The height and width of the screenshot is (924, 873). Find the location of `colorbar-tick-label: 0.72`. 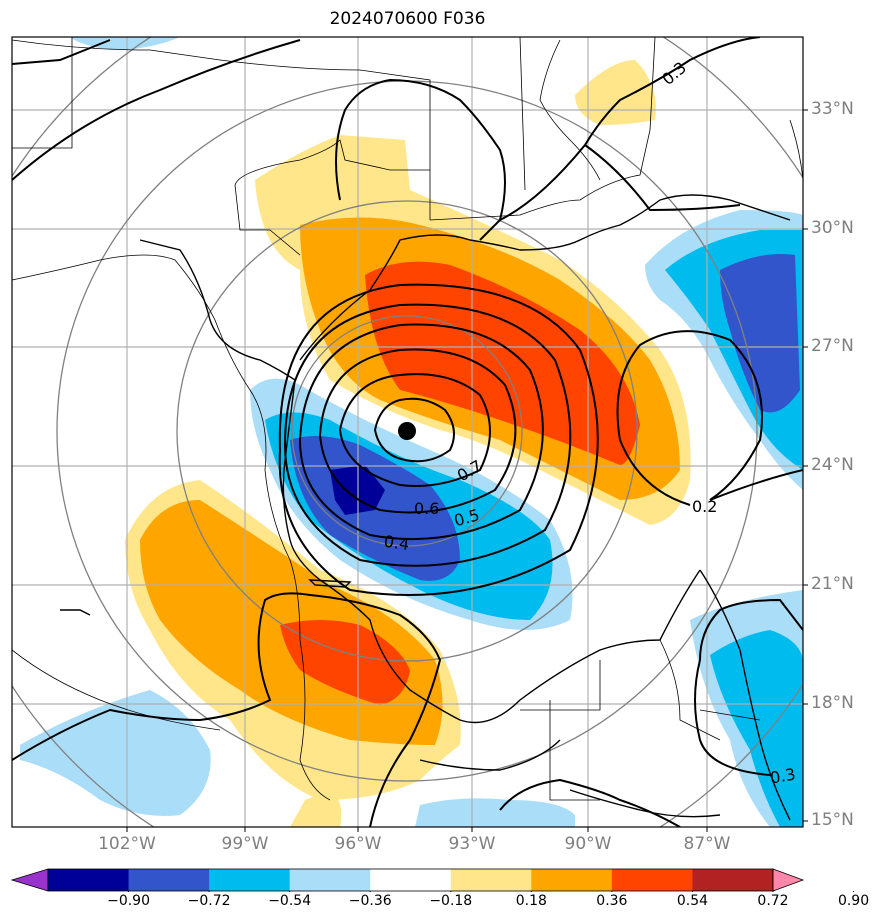

colorbar-tick-label: 0.72 is located at coordinates (773, 901).